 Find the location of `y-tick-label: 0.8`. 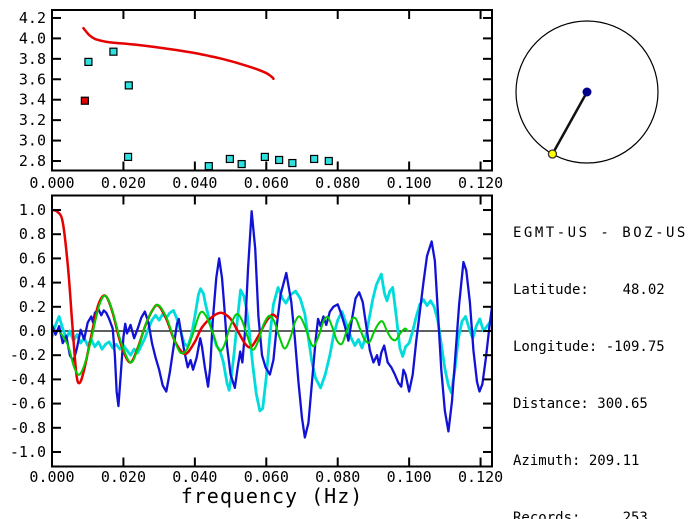

y-tick-label: 0.8 is located at coordinates (32, 234).